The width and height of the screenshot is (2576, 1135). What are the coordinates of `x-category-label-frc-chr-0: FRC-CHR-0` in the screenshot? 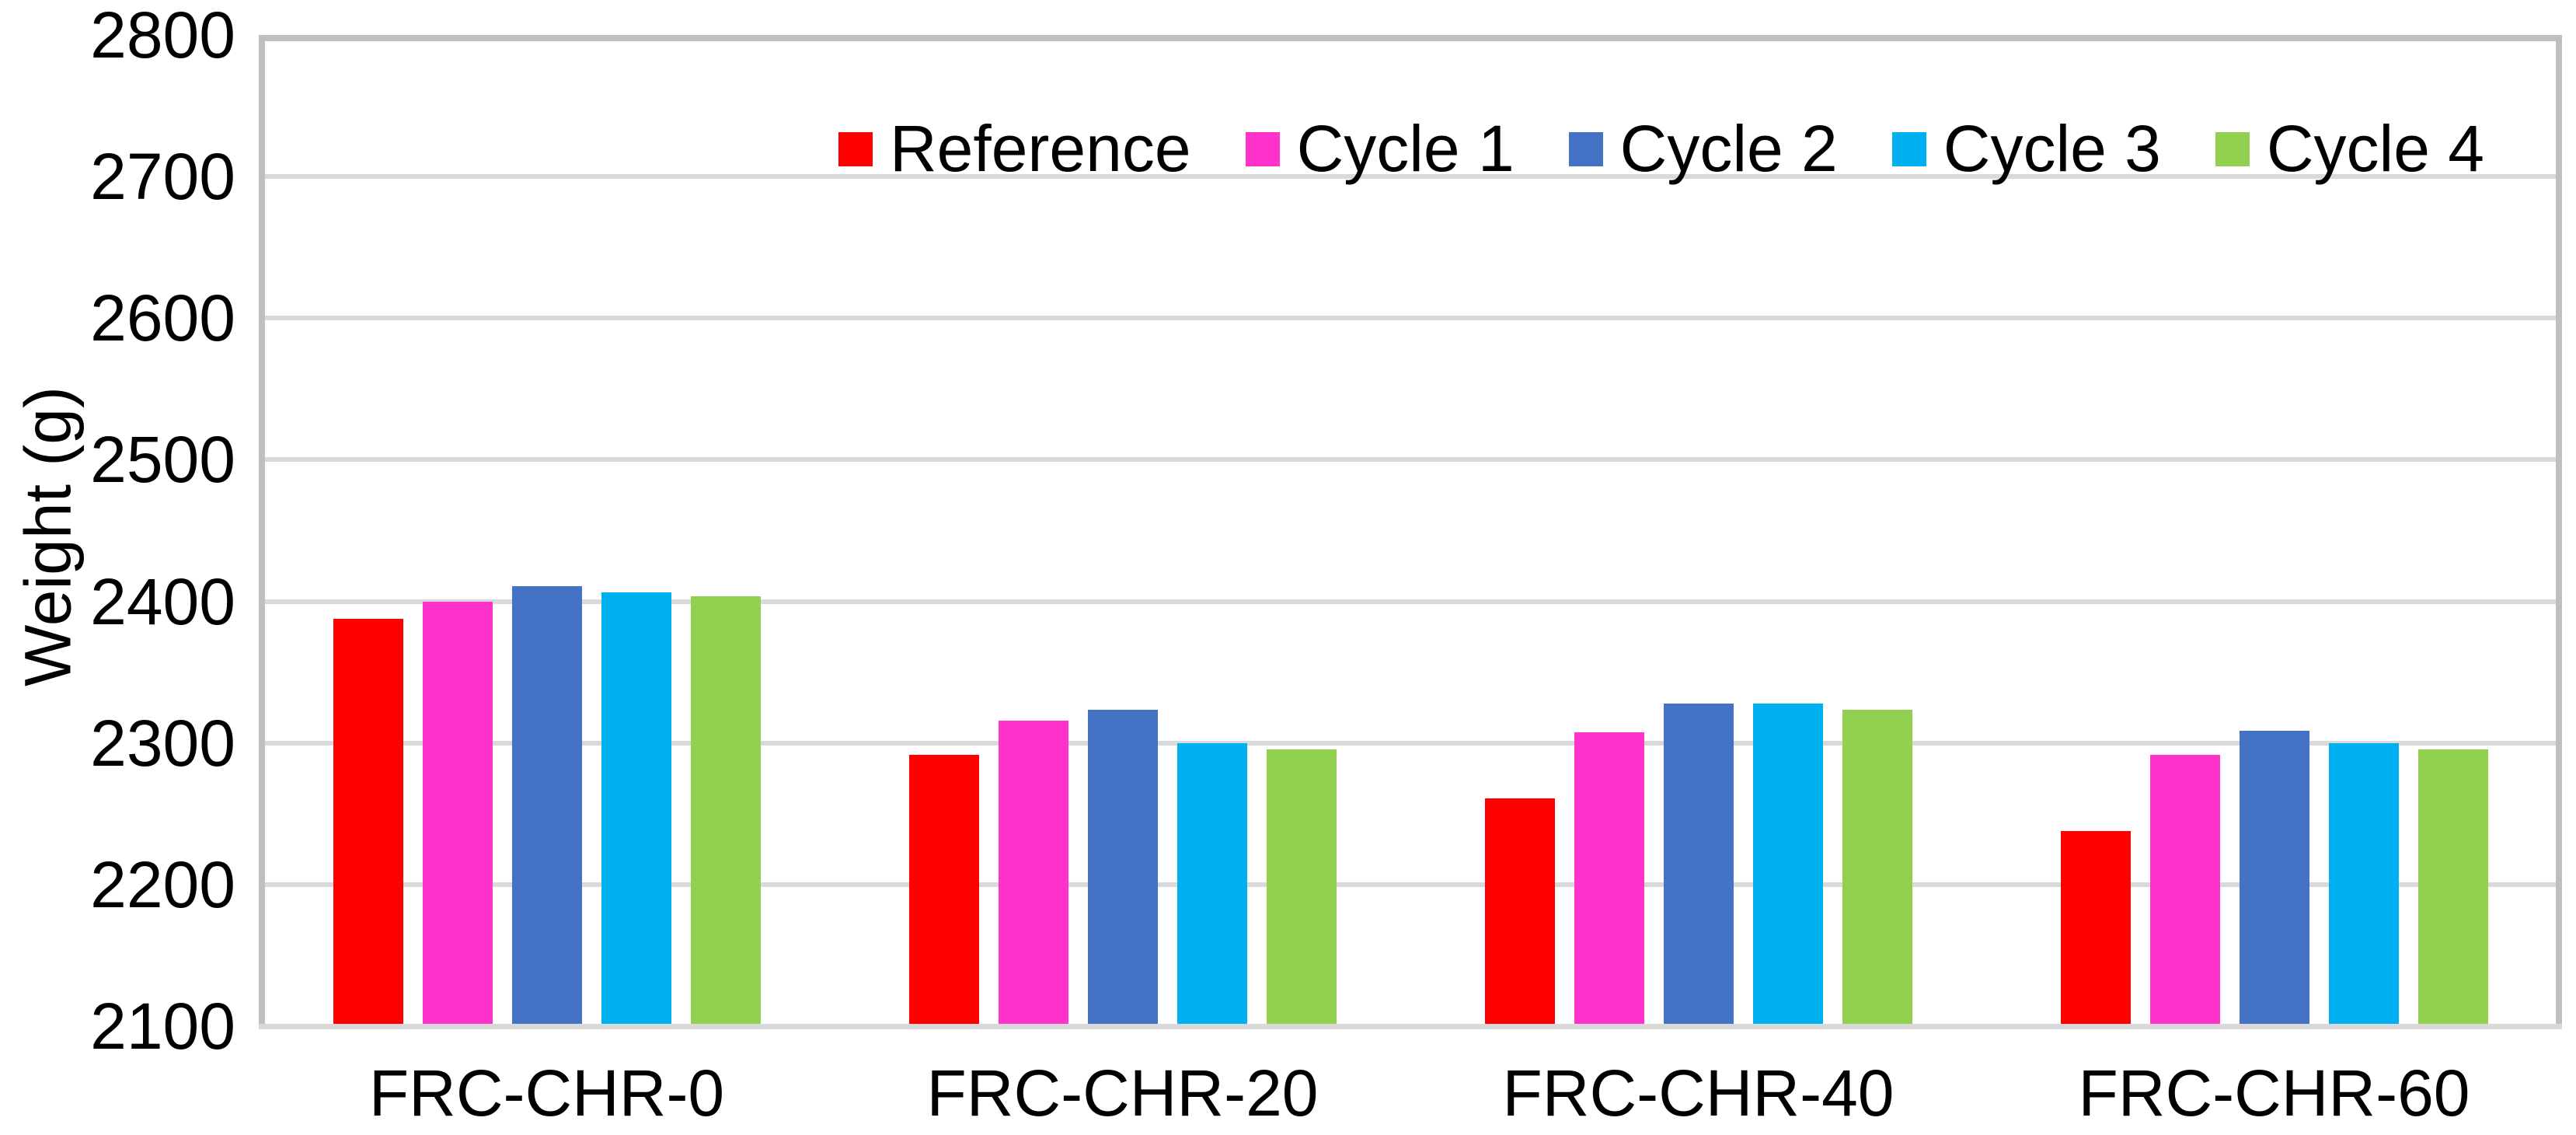 It's located at (546, 1093).